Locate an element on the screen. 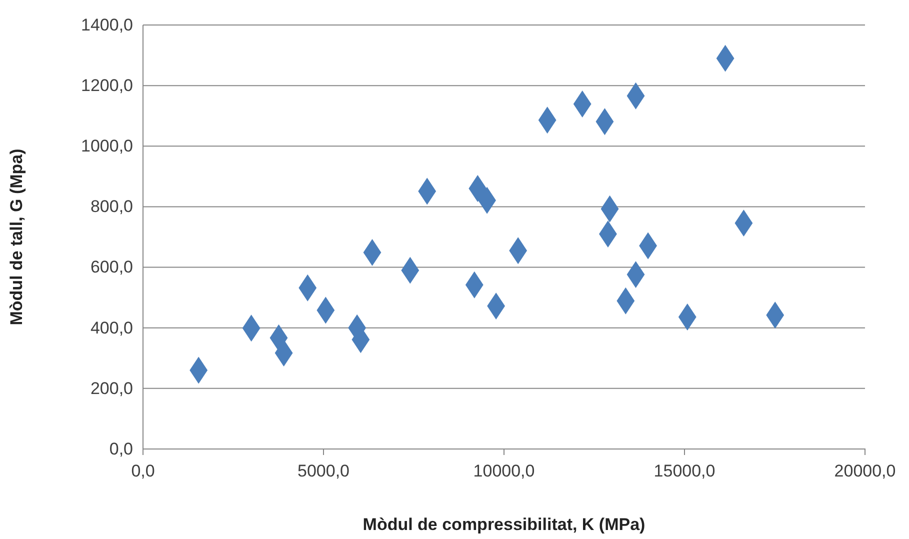  y-tick-label: 0,0 is located at coordinates (121, 448).